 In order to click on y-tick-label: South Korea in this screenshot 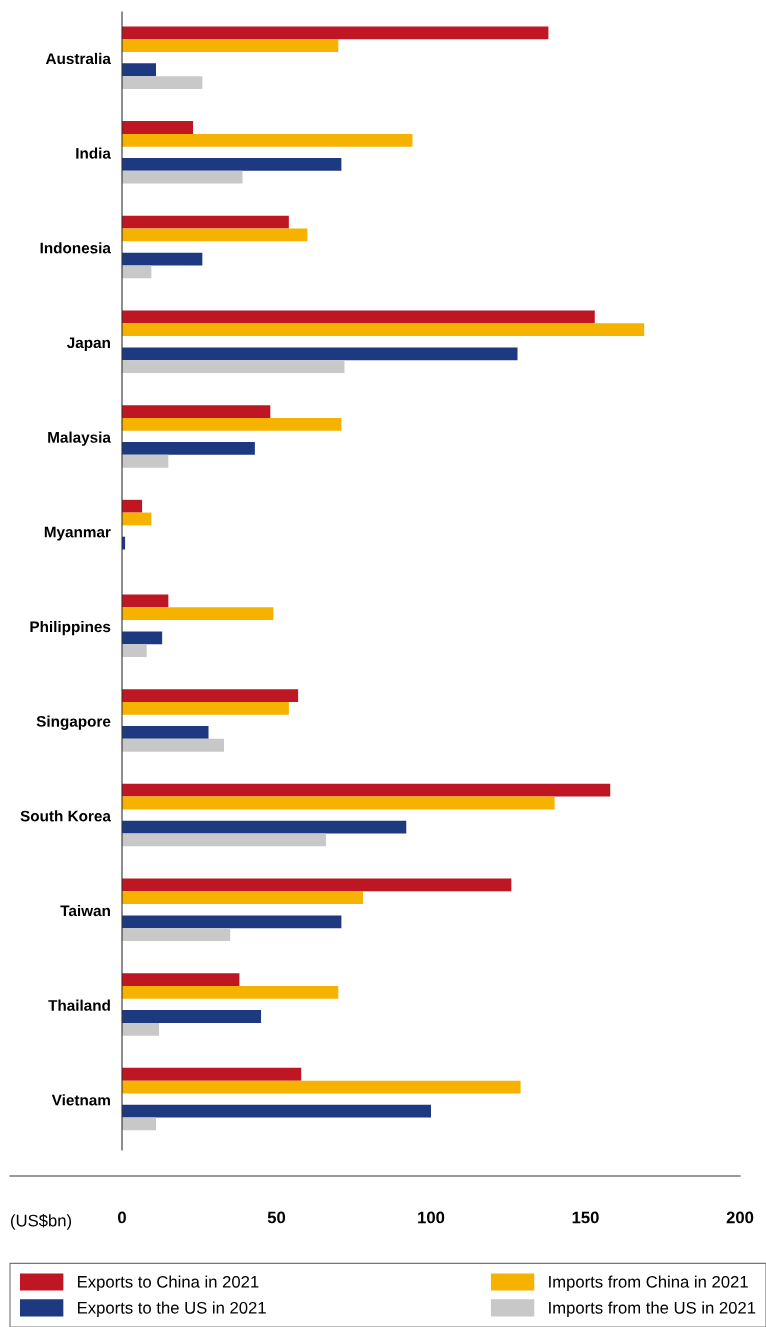, I will do `click(65, 816)`.